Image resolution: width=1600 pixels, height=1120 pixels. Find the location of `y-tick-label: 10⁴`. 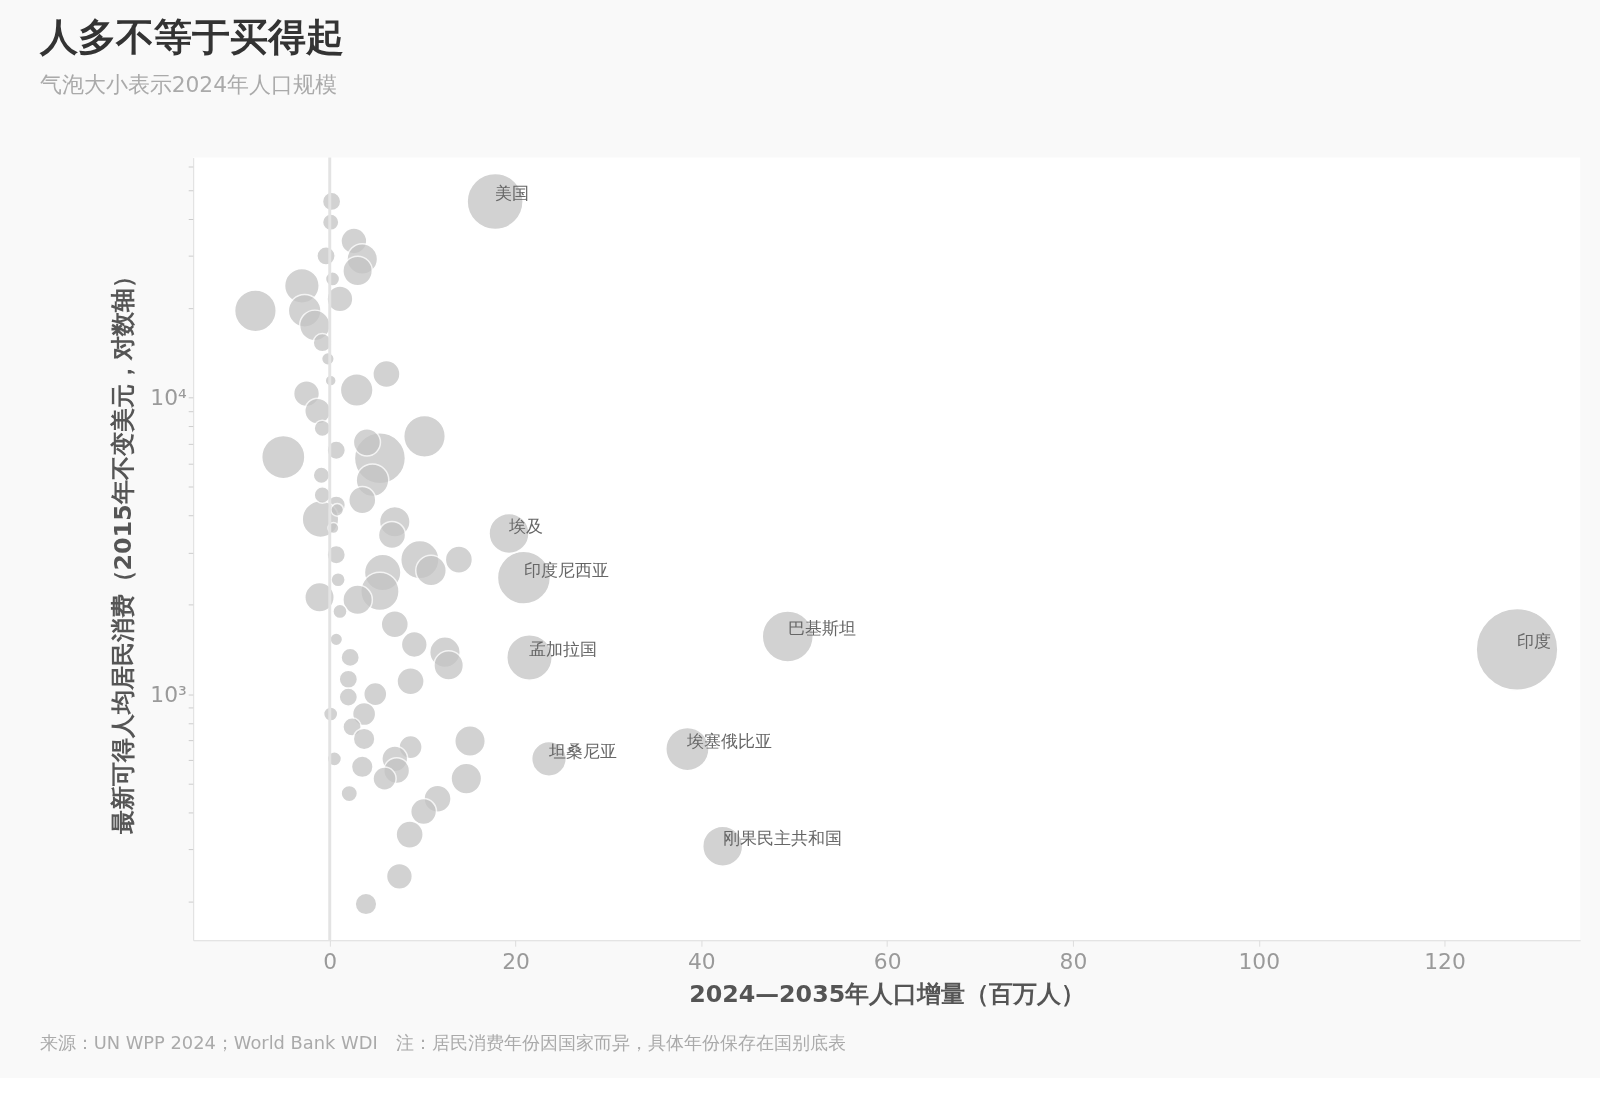

y-tick-label: 10⁴ is located at coordinates (169, 397).